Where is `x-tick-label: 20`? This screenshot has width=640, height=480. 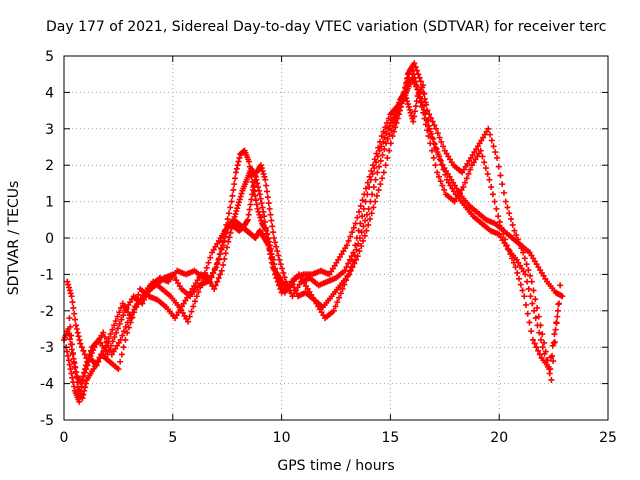
x-tick-label: 20 is located at coordinates (499, 438).